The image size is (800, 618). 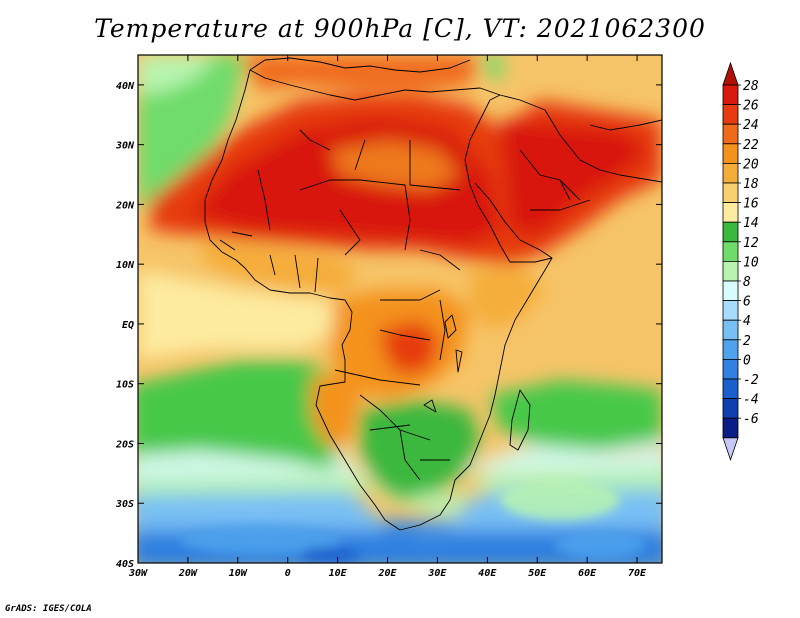 What do you see at coordinates (747, 302) in the screenshot?
I see `colorbar-label: 6` at bounding box center [747, 302].